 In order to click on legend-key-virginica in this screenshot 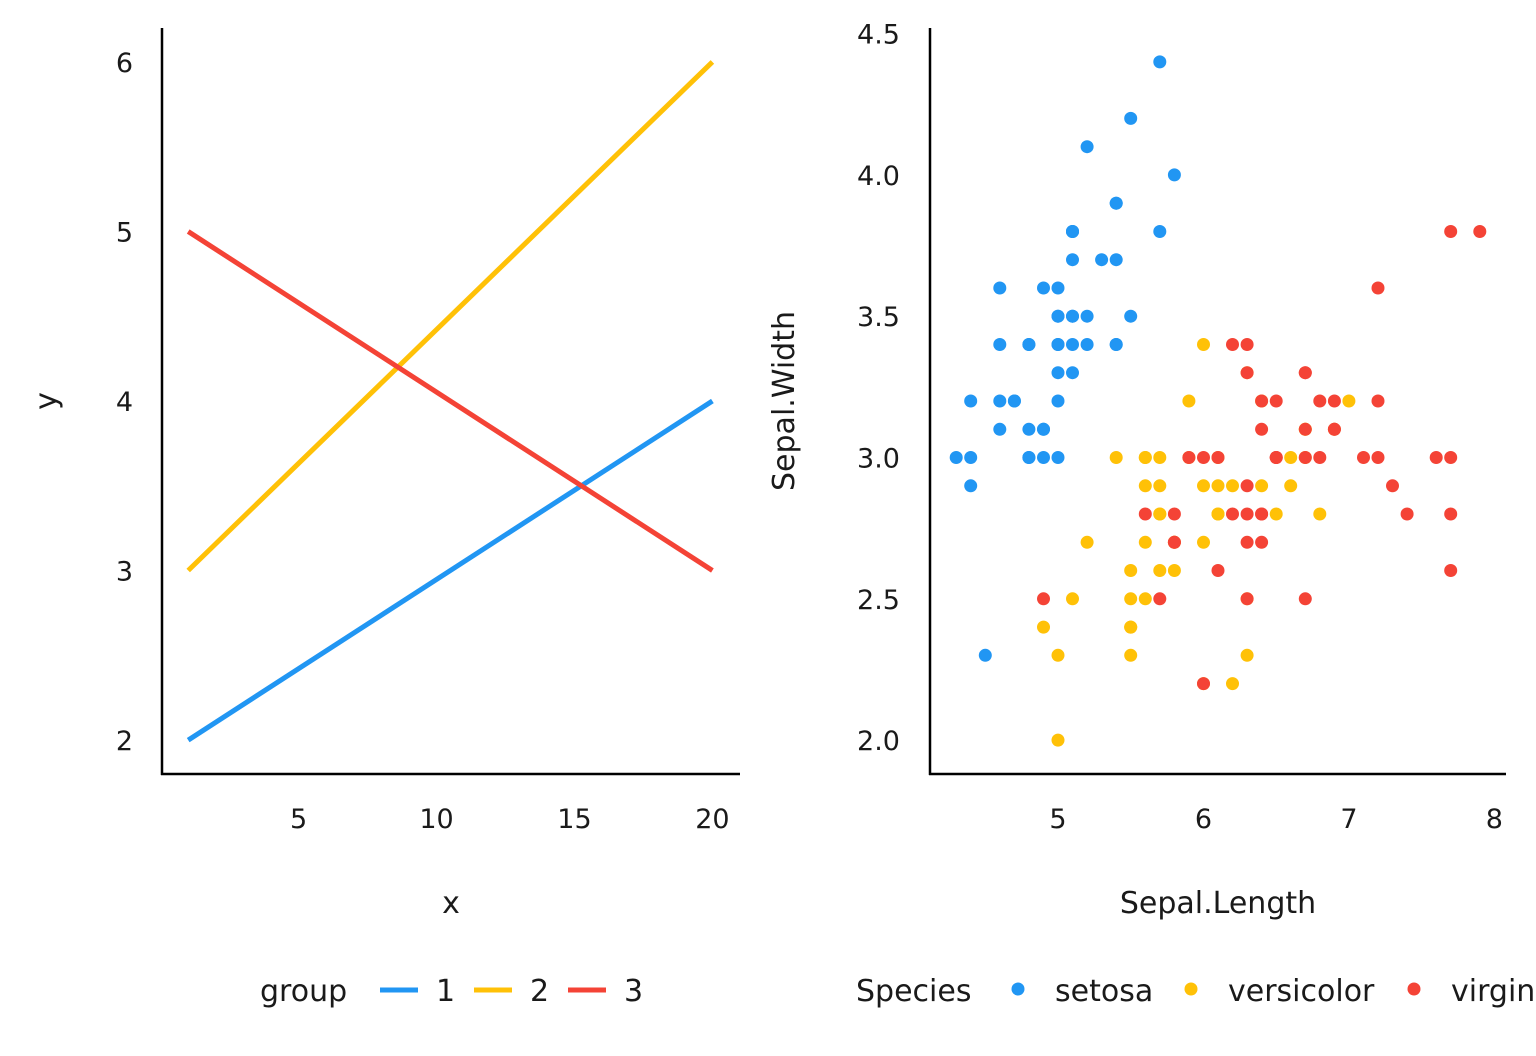, I will do `click(1414, 989)`.